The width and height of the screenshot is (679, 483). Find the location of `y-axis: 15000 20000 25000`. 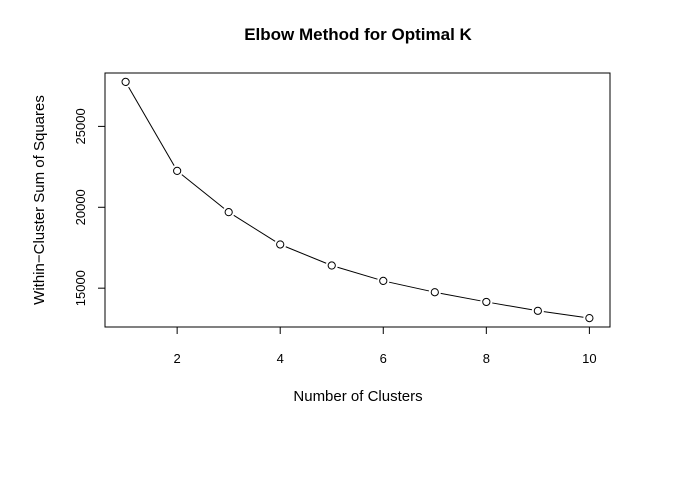

y-axis: 15000 20000 25000 is located at coordinates (89, 207).